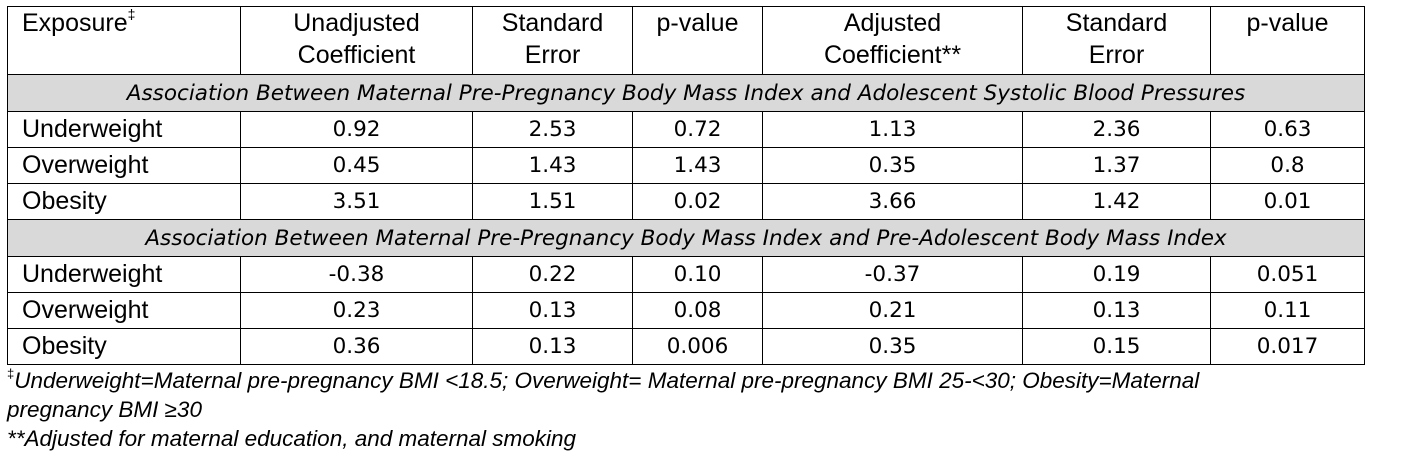  What do you see at coordinates (124, 40) in the screenshot?
I see `header-exposure: Exposure‡` at bounding box center [124, 40].